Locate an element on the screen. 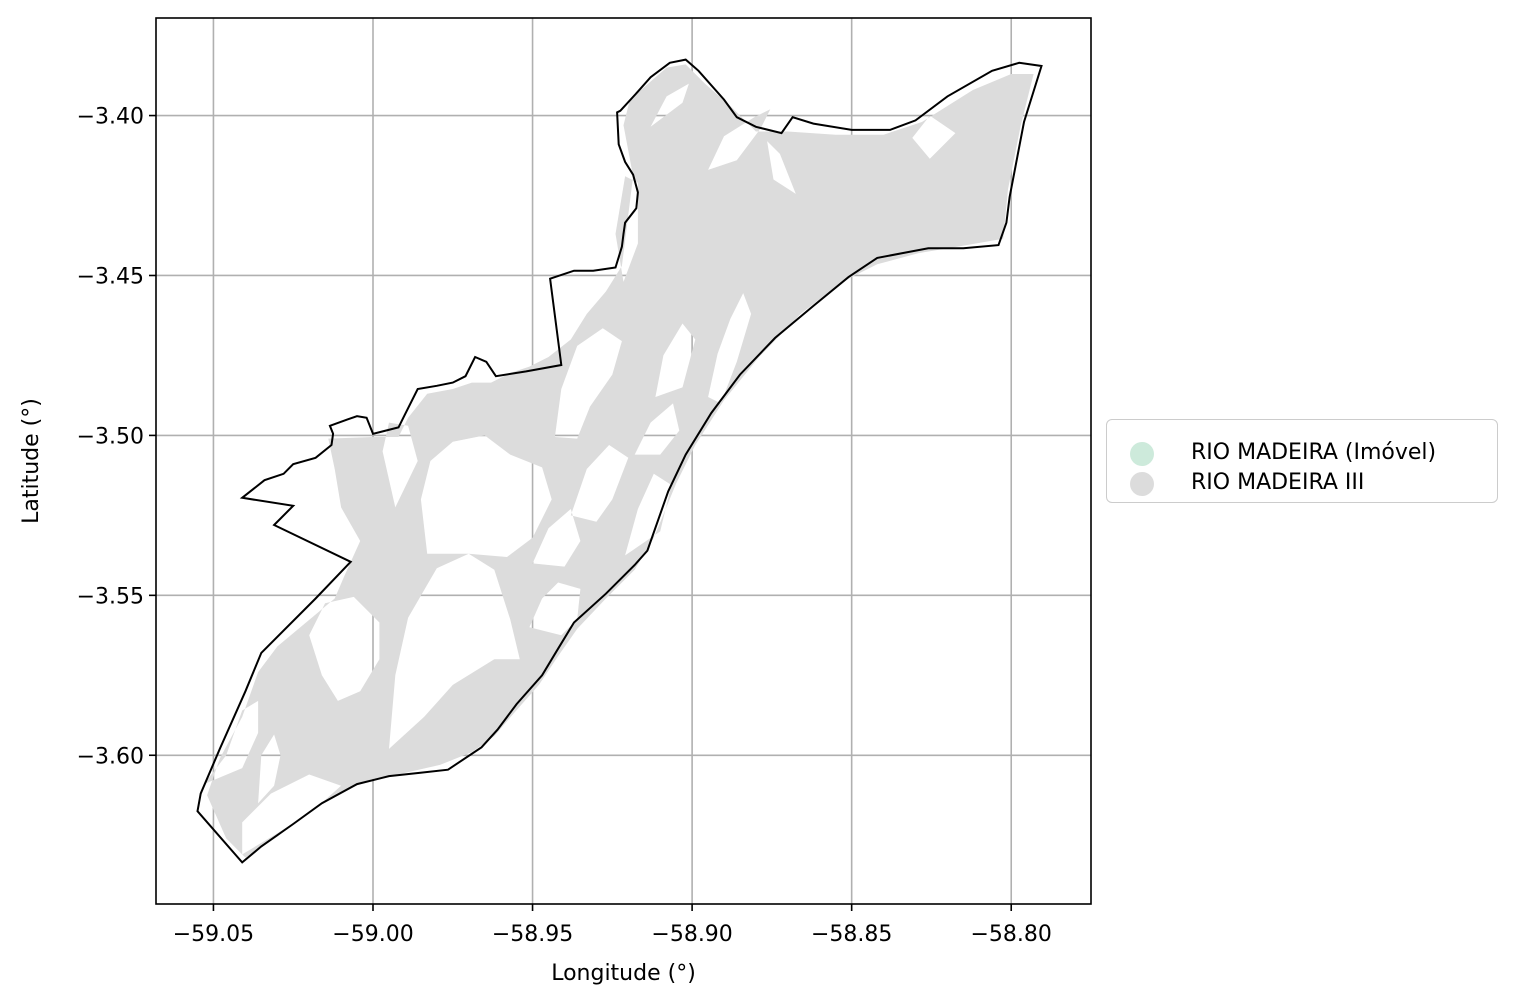  legend: RIO MADEIRA (Imóvel) RIO MADEIRA III is located at coordinates (1302, 461).